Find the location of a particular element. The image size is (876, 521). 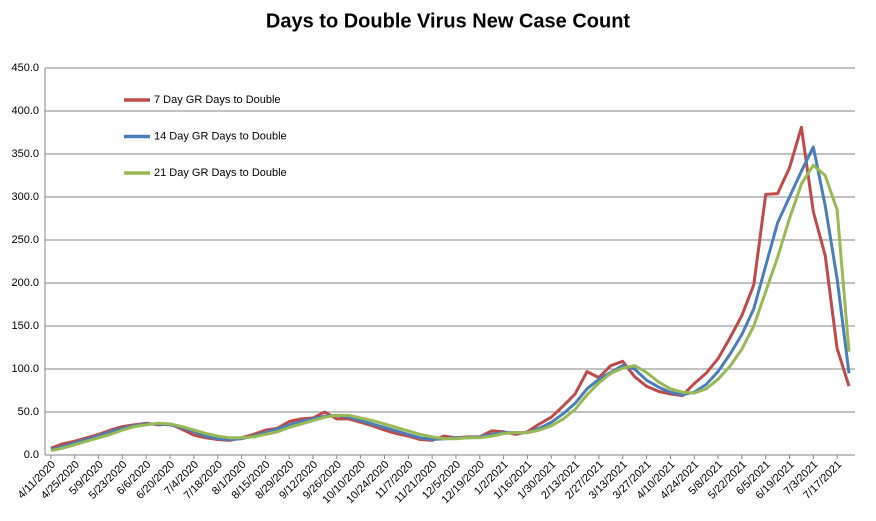

y-tick-label: 200.0 is located at coordinates (25, 283).